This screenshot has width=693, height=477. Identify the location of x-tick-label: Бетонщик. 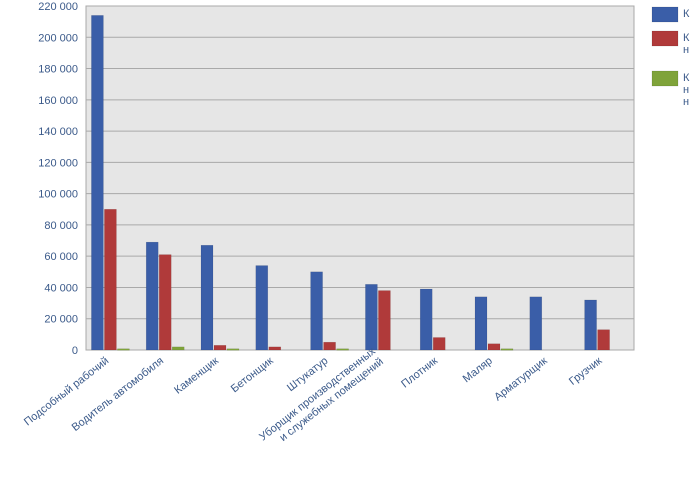
(252, 375).